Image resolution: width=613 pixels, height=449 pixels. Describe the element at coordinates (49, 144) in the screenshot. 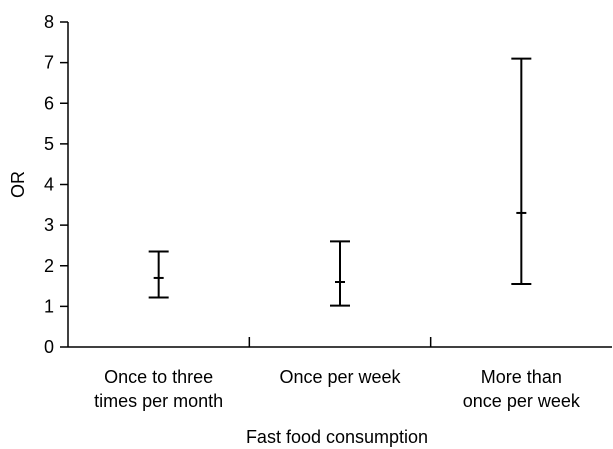

I see `y-tick-label: 5` at that location.